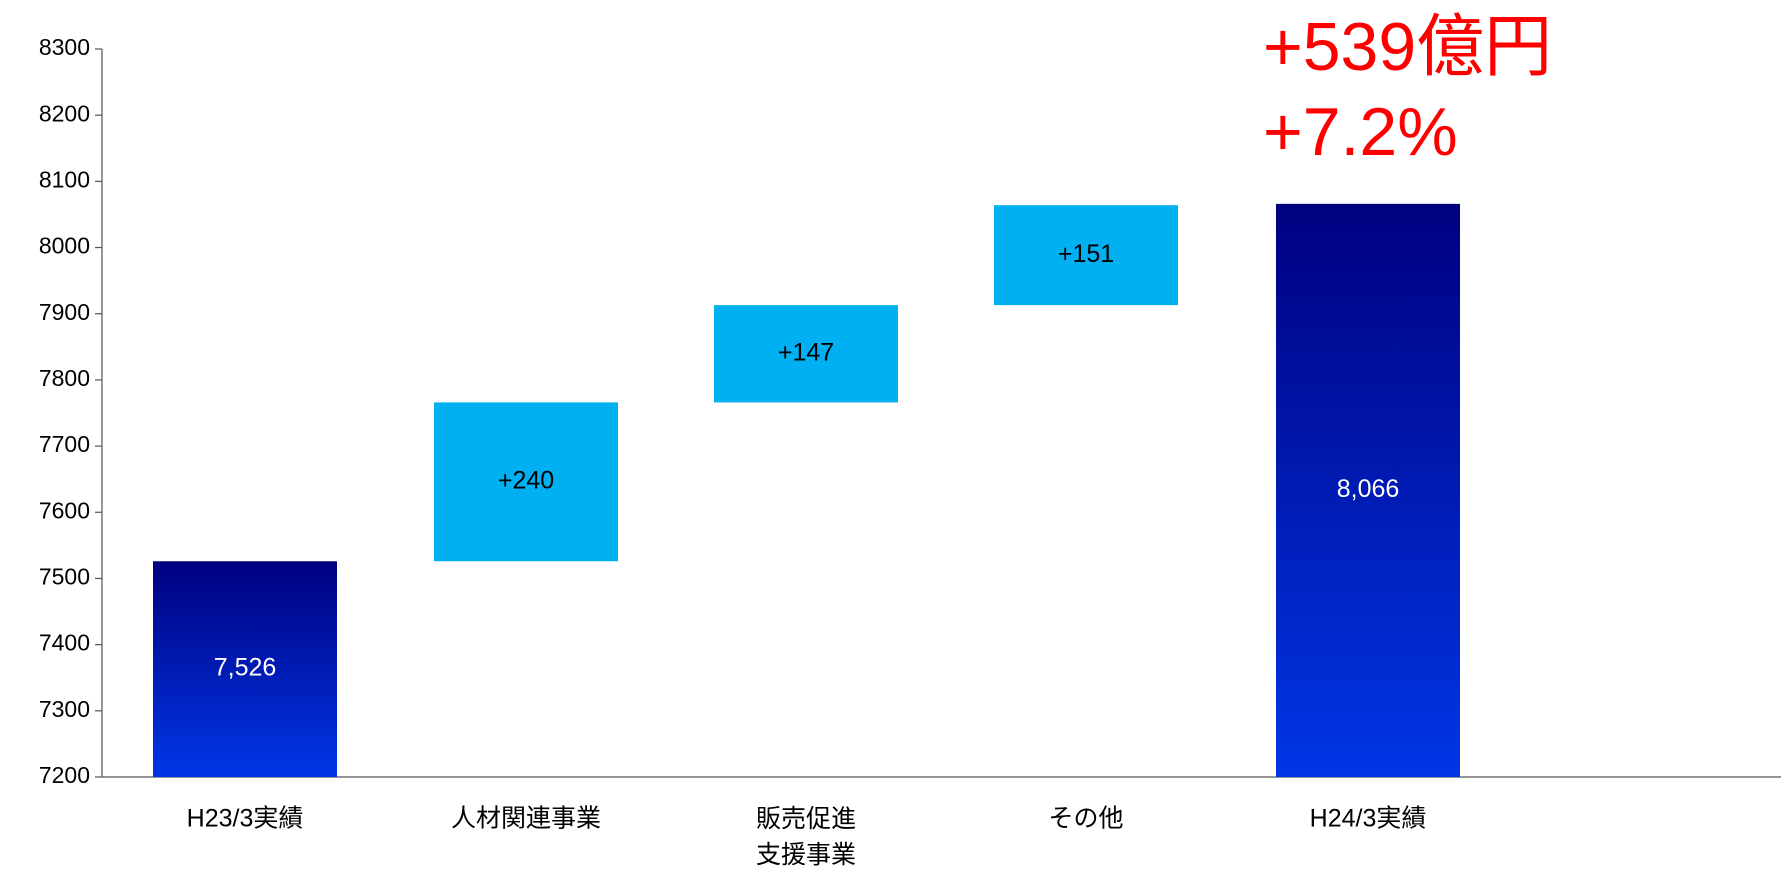 The height and width of the screenshot is (869, 1781). I want to click on y-tick-label: 7700, so click(64, 444).